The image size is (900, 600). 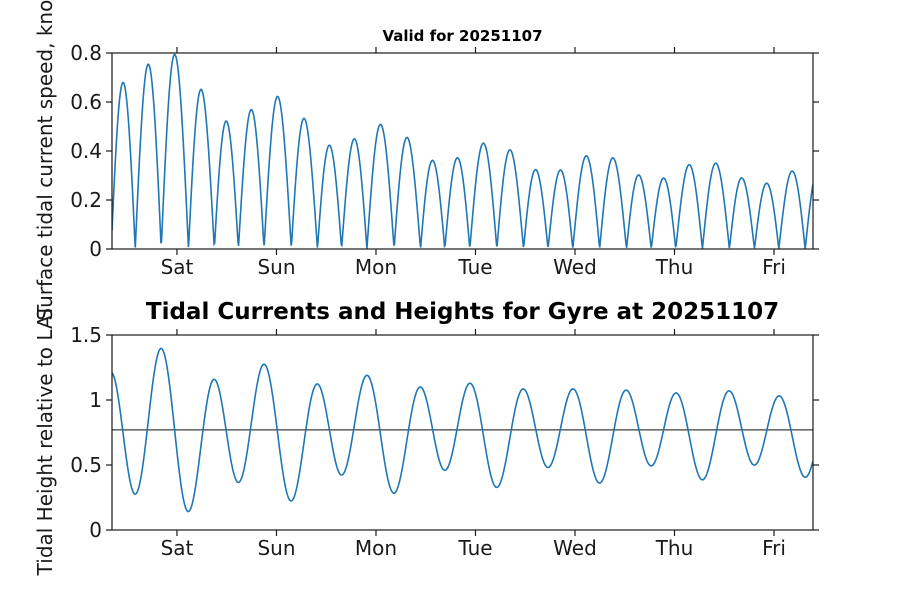 What do you see at coordinates (45, 440) in the screenshot?
I see `ylabel-tidal-height: Tidal Height relative to LAT` at bounding box center [45, 440].